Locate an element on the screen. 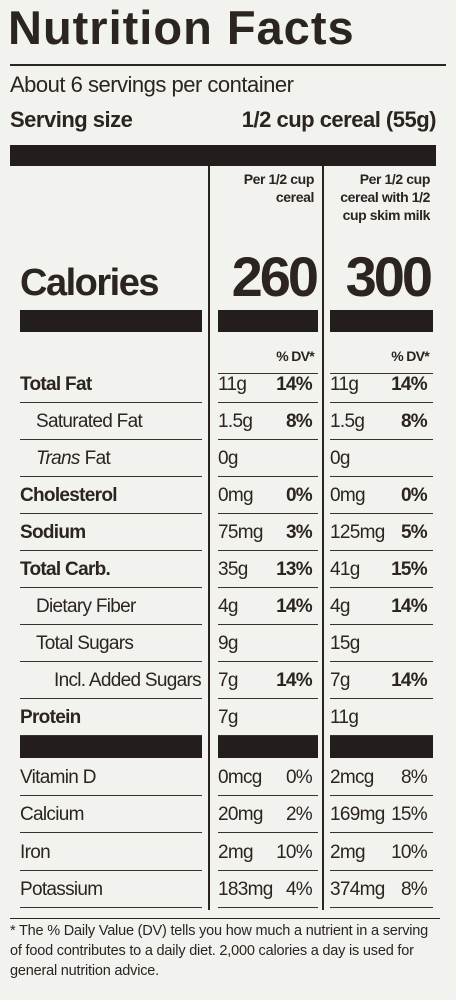  column-header: Per 1/2 cup cereal is located at coordinates (279, 188).